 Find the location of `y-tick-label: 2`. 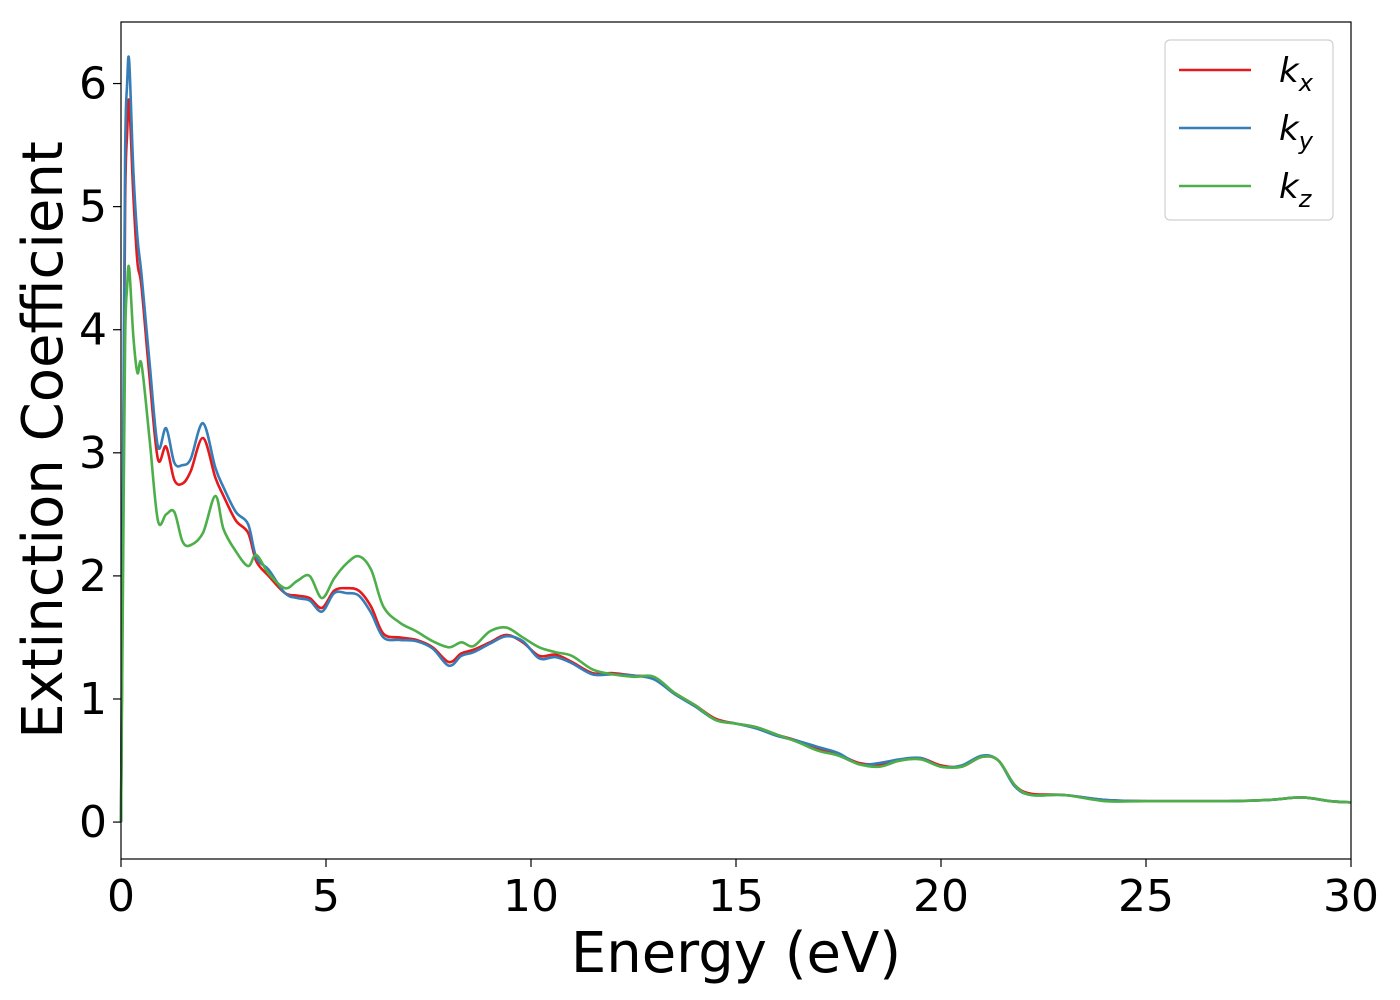

y-tick-label: 2 is located at coordinates (93, 576).